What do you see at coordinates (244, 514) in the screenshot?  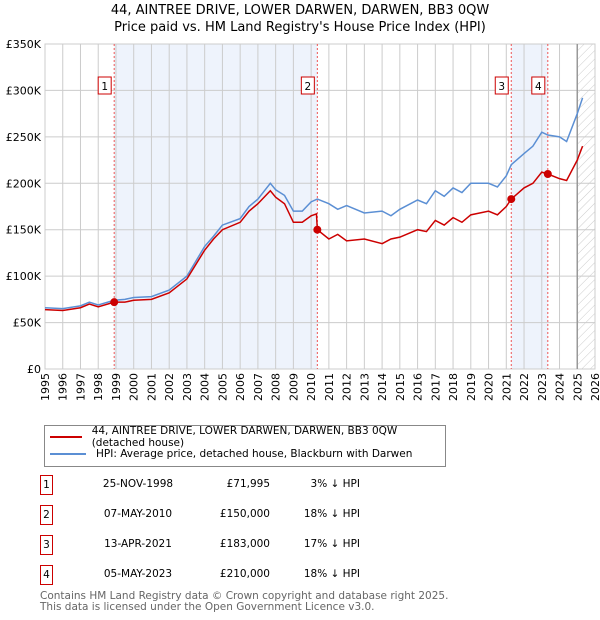 I see `sale-price: £150,000` at bounding box center [244, 514].